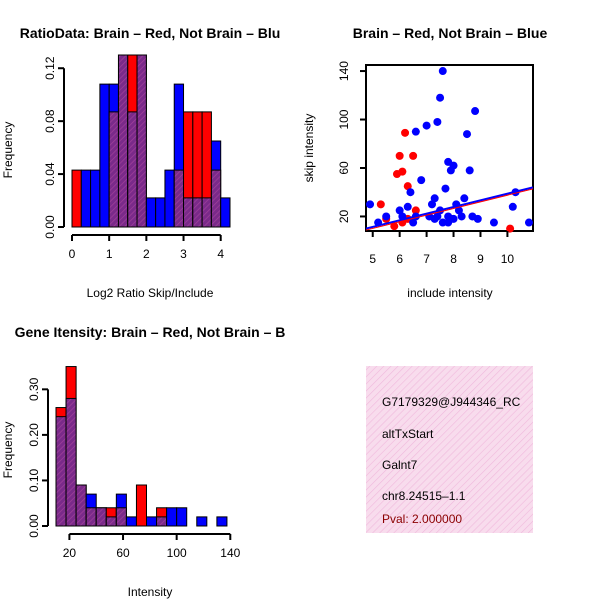 Image resolution: width=600 pixels, height=600 pixels. Describe the element at coordinates (34, 389) in the screenshot. I see `intensity-y-tick-label: 0.30` at that location.